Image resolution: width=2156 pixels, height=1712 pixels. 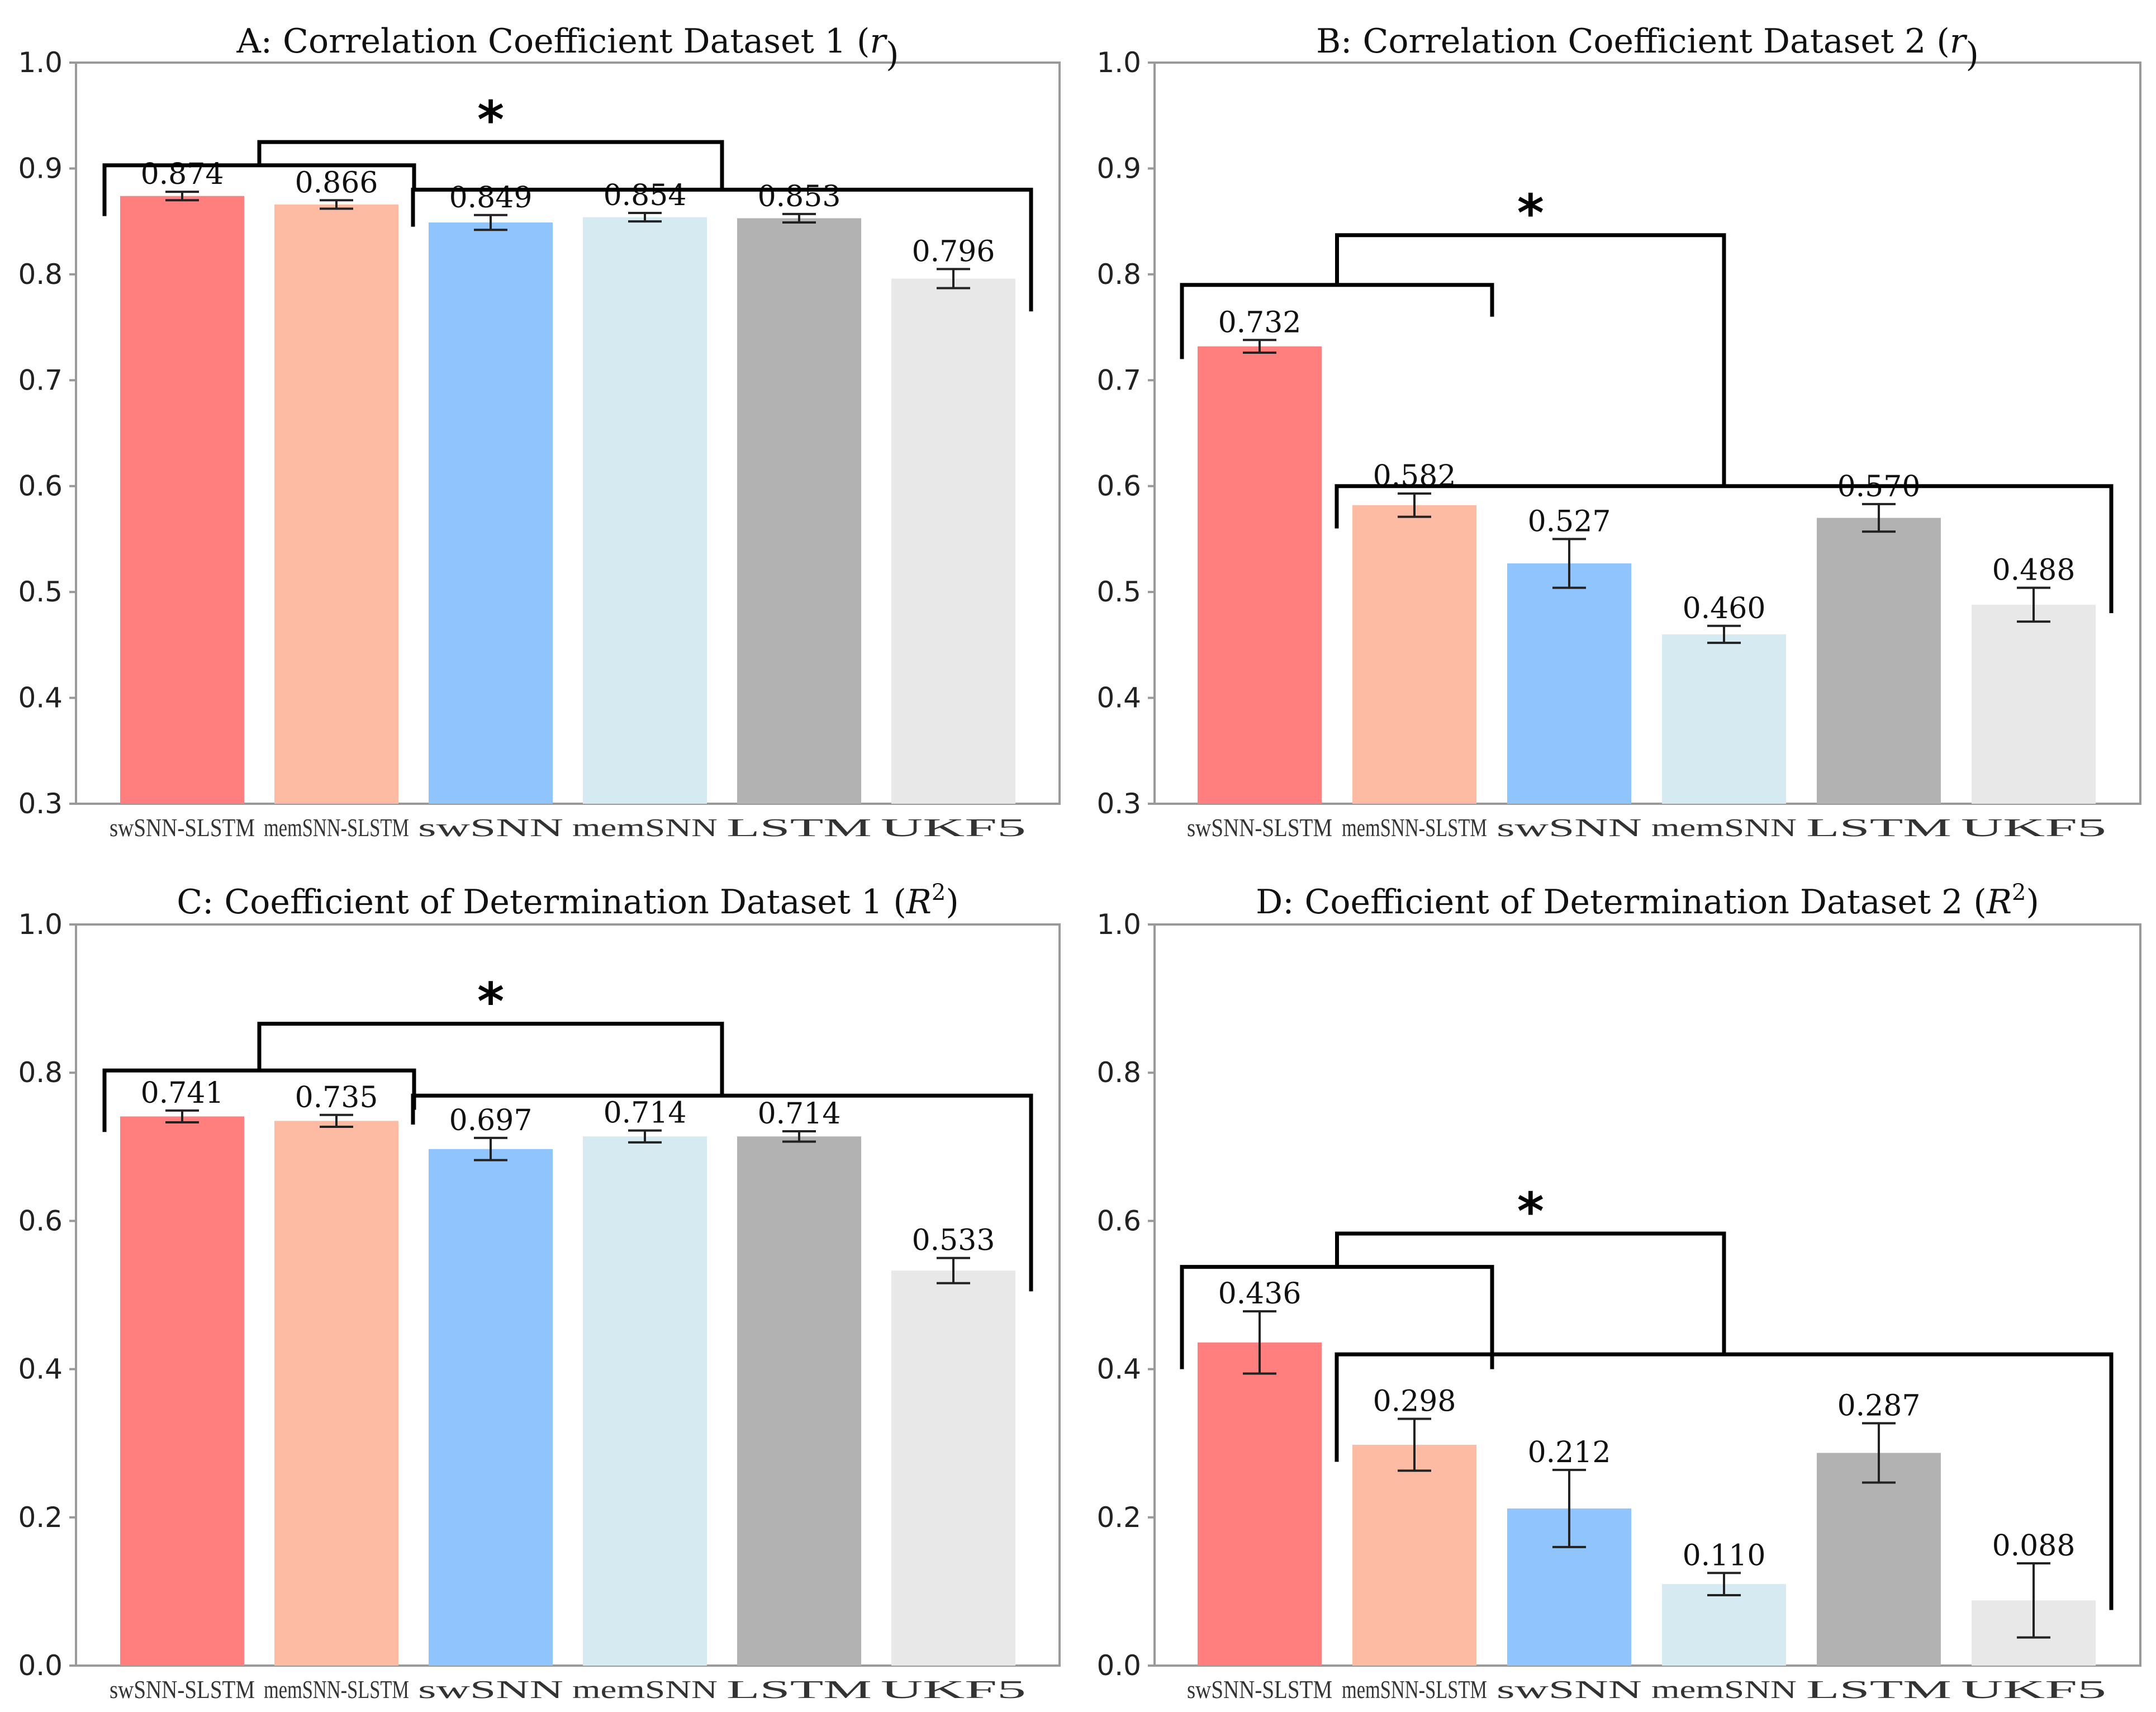 What do you see at coordinates (567, 48) in the screenshot?
I see `panel-a-title: A: Correlation Coefficient Dataset 1 (r)` at bounding box center [567, 48].